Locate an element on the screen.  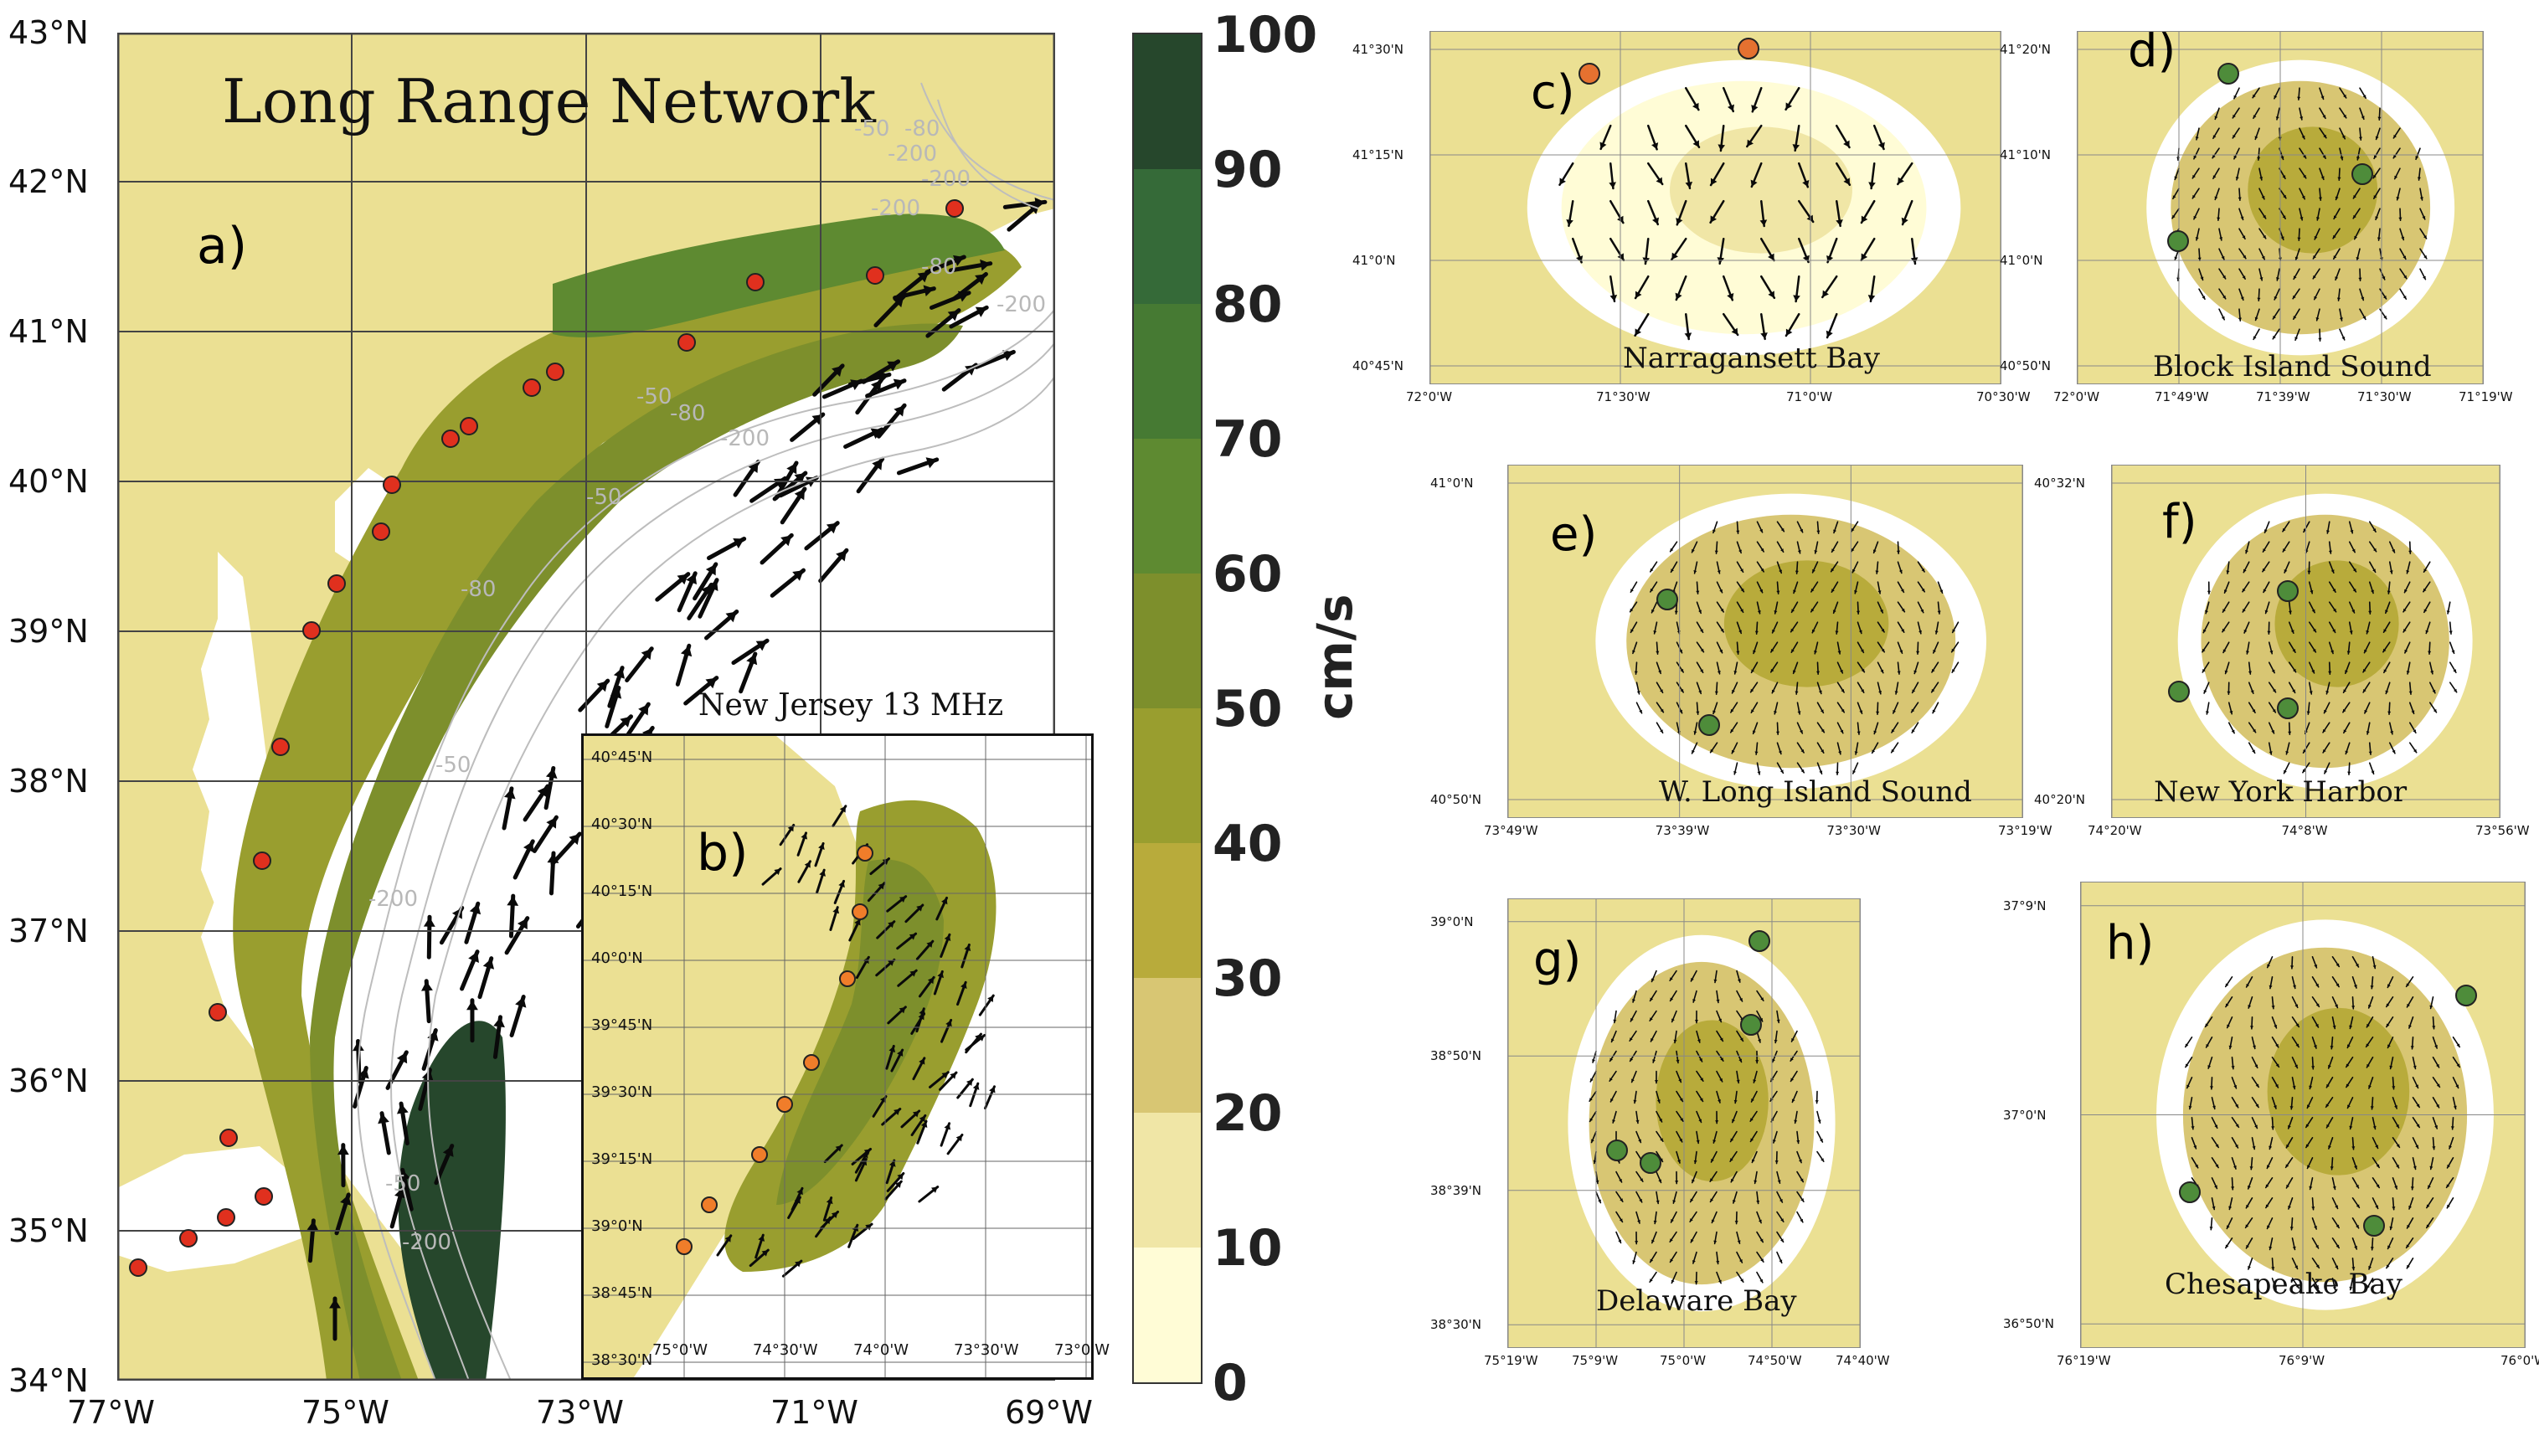
inset-lon-tick: 74°30'W is located at coordinates (786, 1350).